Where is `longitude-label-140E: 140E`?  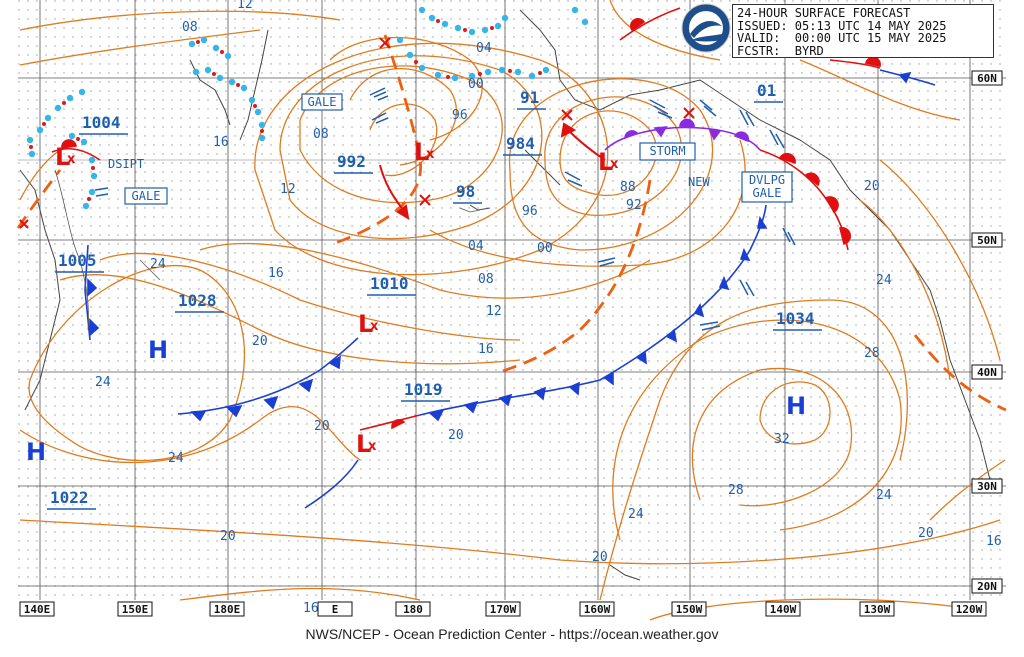
longitude-label-140E: 140E is located at coordinates (37, 609).